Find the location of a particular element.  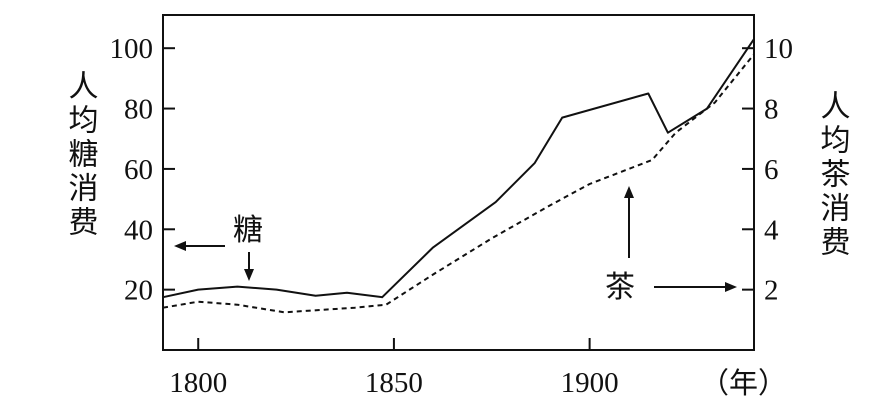

x-tick-label: 1900 is located at coordinates (590, 383).